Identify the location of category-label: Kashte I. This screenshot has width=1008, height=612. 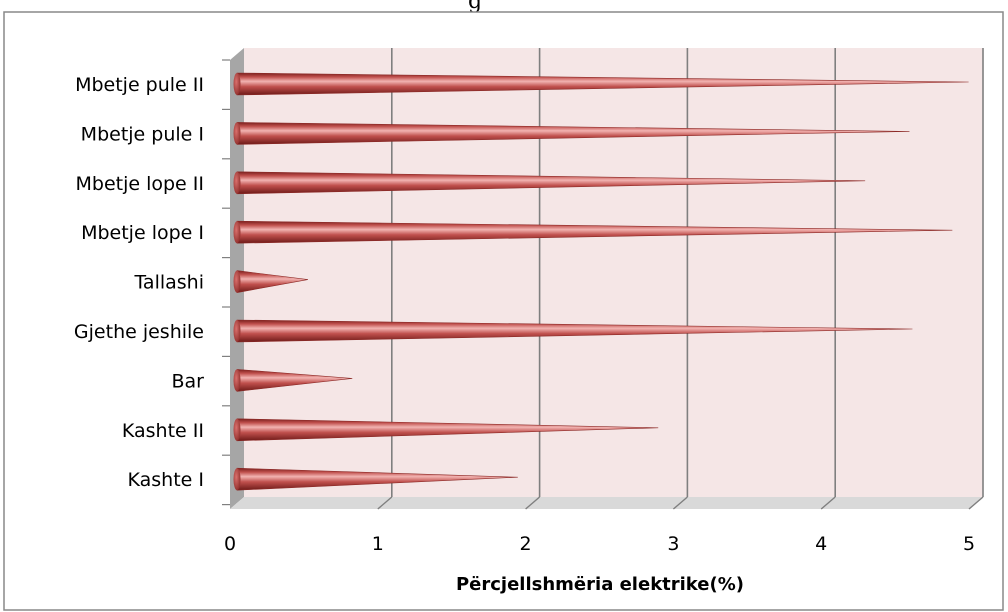
(166, 480).